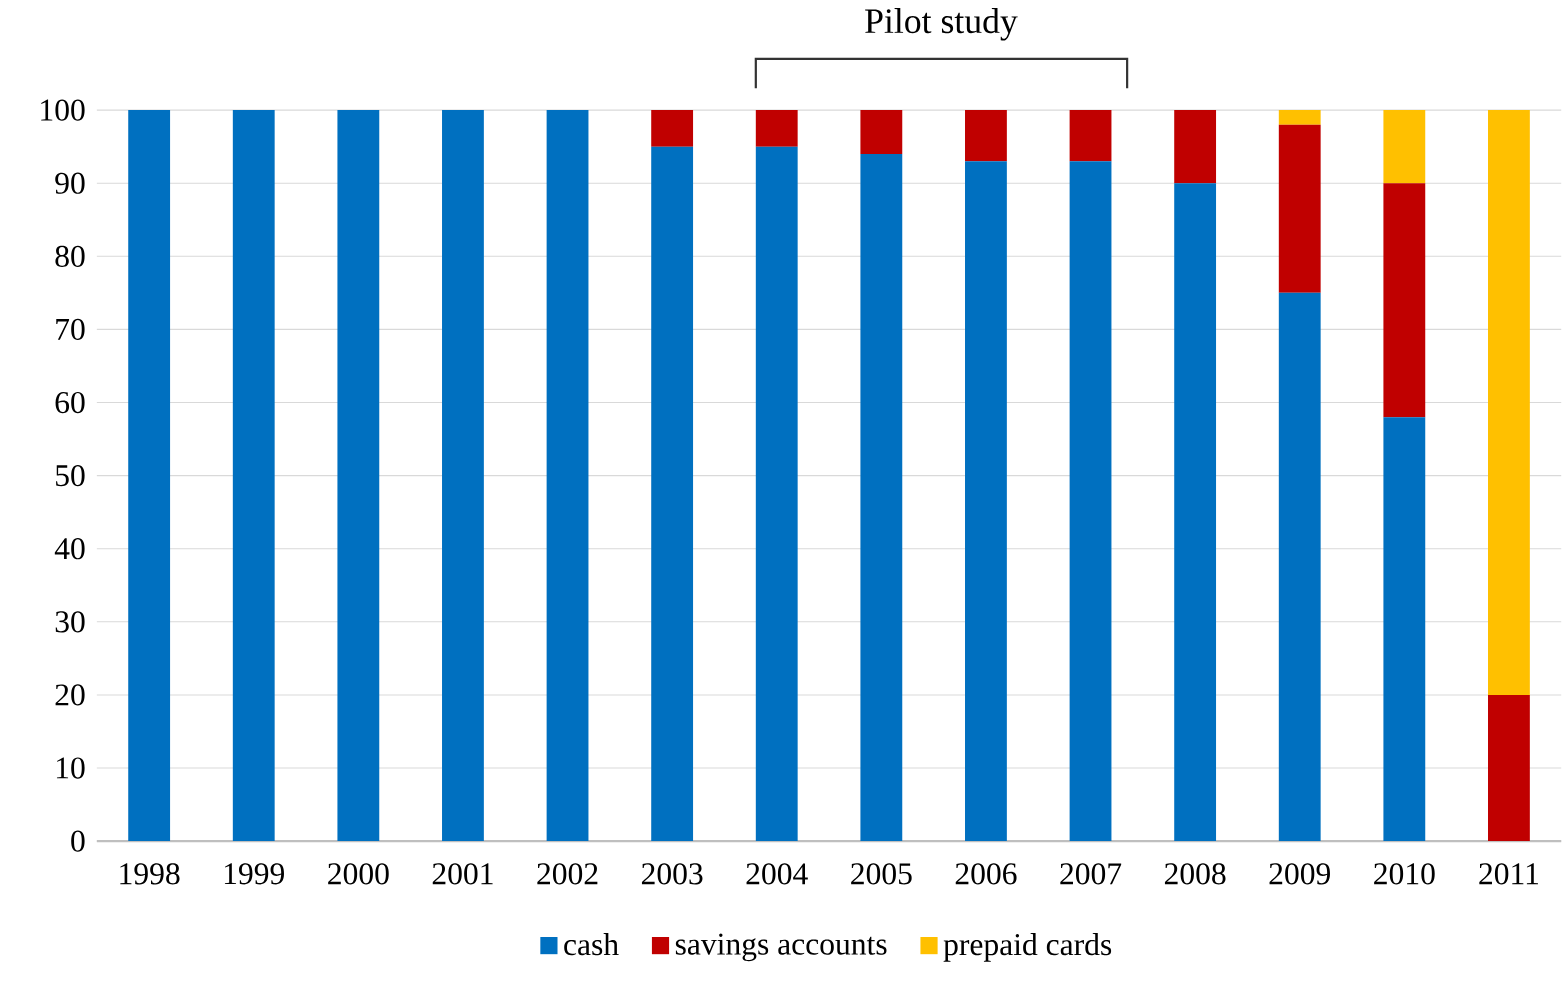 The height and width of the screenshot is (981, 1562). I want to click on x-tick-label: 2009, so click(1299, 874).